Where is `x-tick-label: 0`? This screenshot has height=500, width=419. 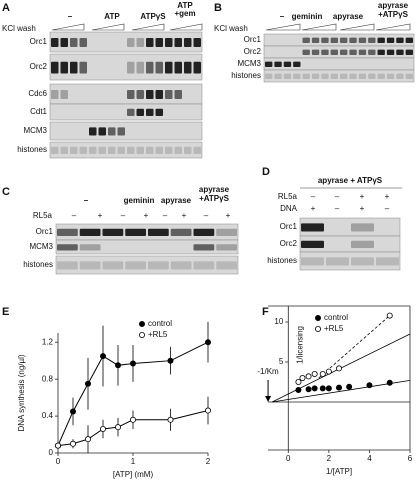 x-tick-label: 0 is located at coordinates (58, 461).